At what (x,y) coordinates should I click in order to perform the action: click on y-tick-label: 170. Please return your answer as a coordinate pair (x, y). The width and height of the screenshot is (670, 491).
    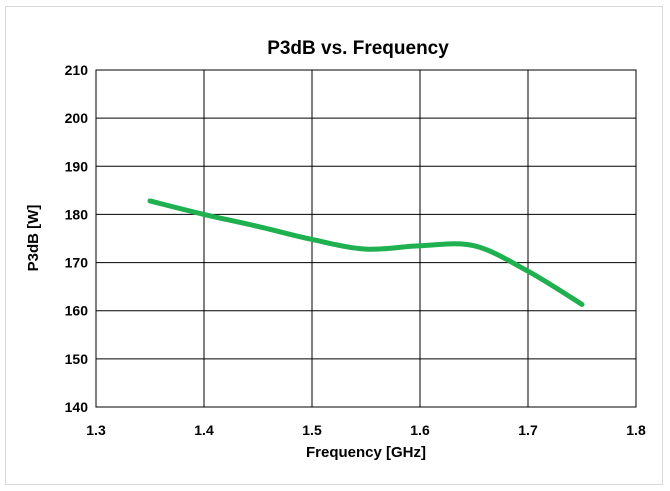
    Looking at the image, I should click on (77, 263).